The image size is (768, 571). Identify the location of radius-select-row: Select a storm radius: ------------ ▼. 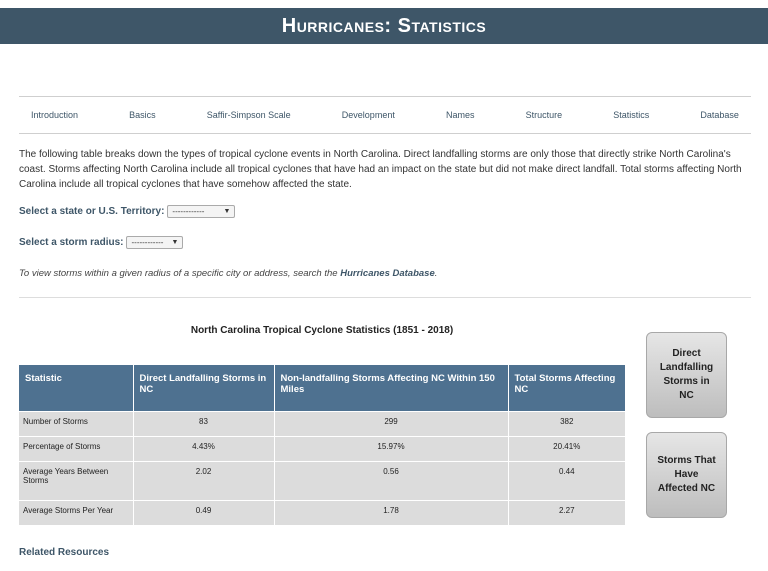
(101, 242).